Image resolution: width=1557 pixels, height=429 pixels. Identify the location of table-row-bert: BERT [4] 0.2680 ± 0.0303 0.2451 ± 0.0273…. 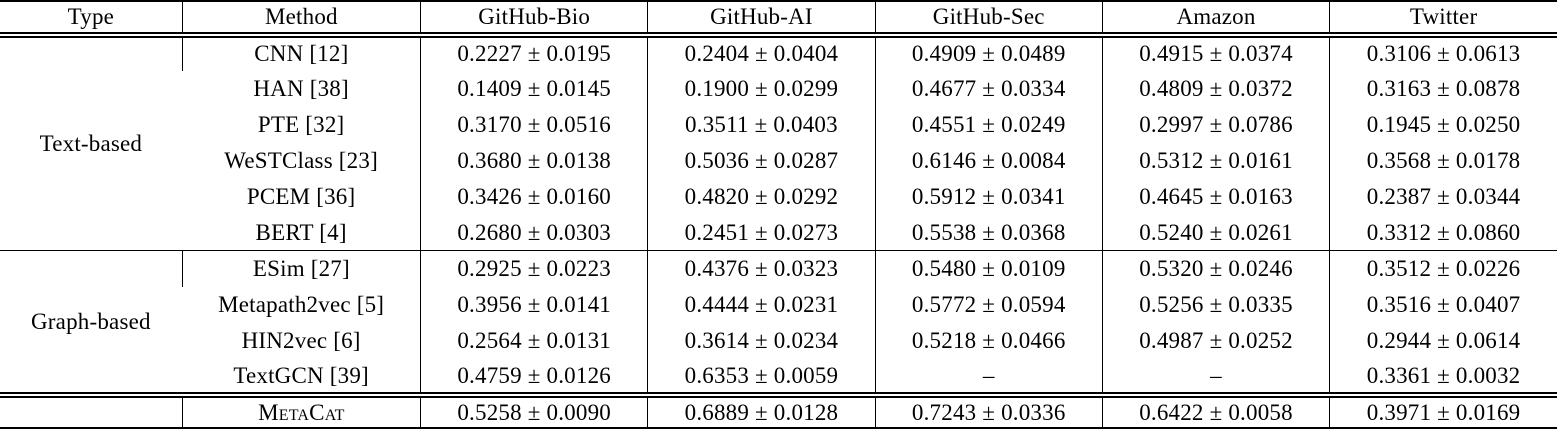
(778, 232).